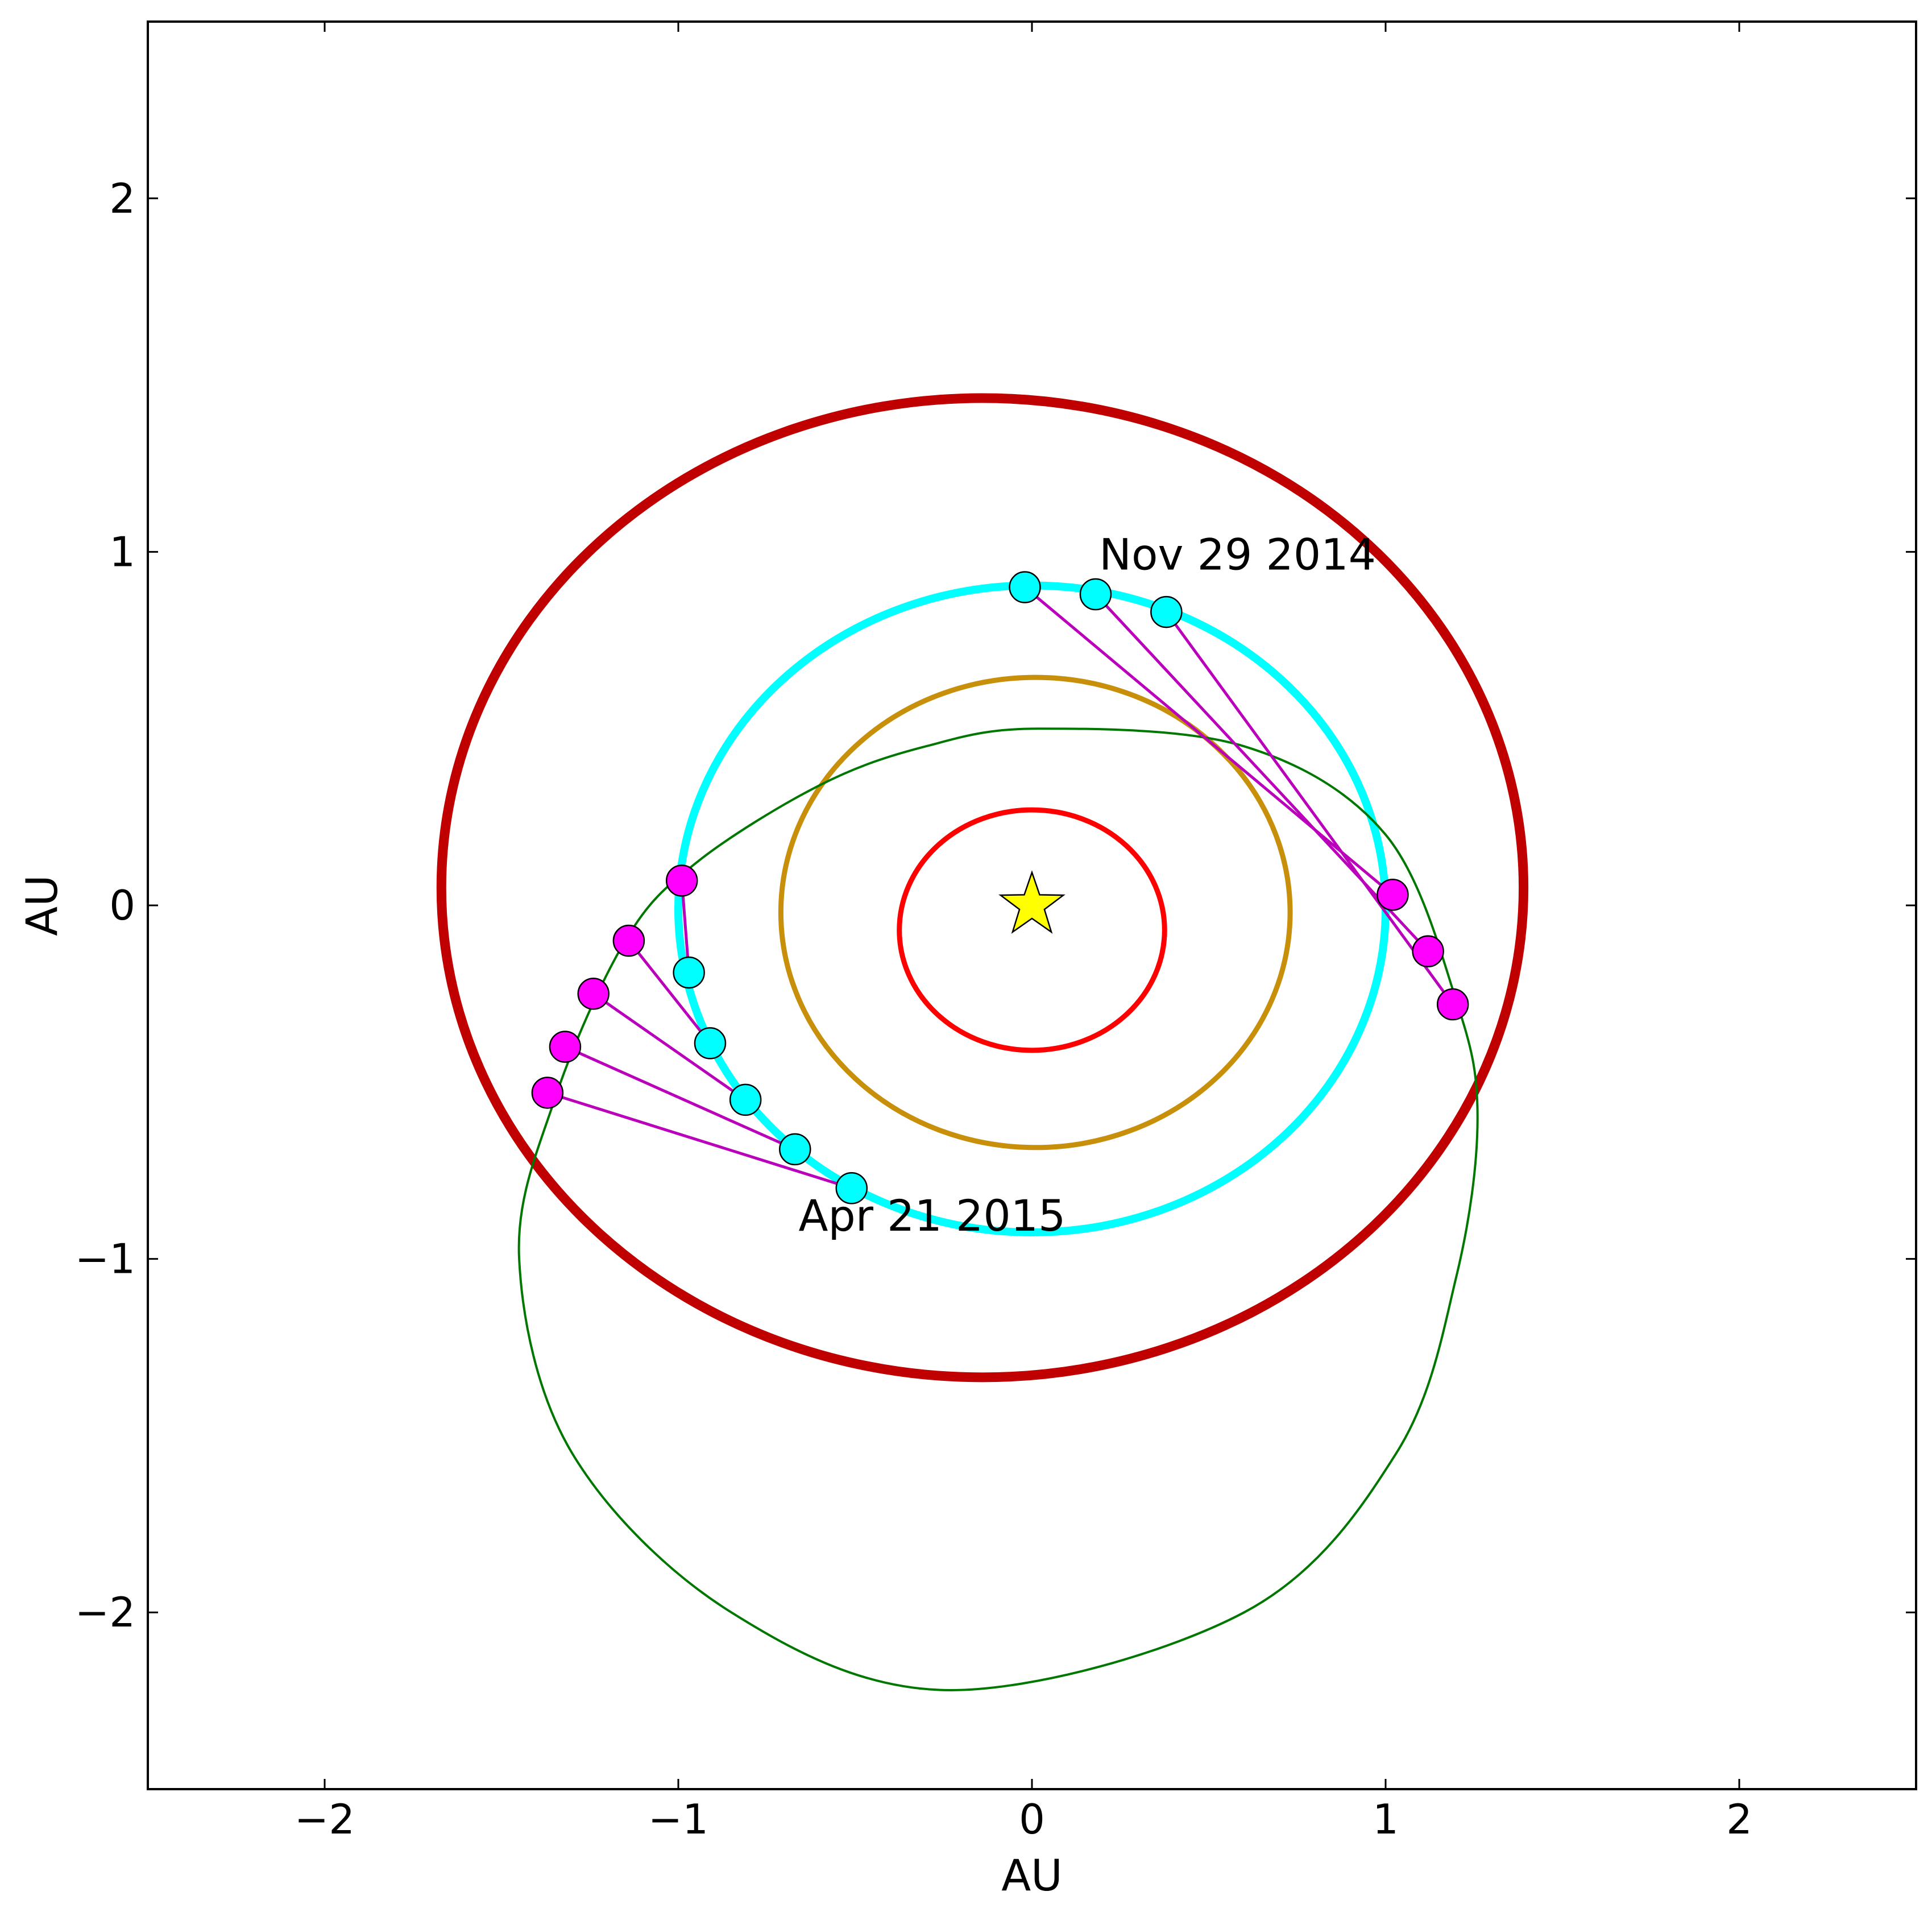 This screenshot has height=1908, width=1932. I want to click on x-tick-label-4: 2, so click(1739, 1819).